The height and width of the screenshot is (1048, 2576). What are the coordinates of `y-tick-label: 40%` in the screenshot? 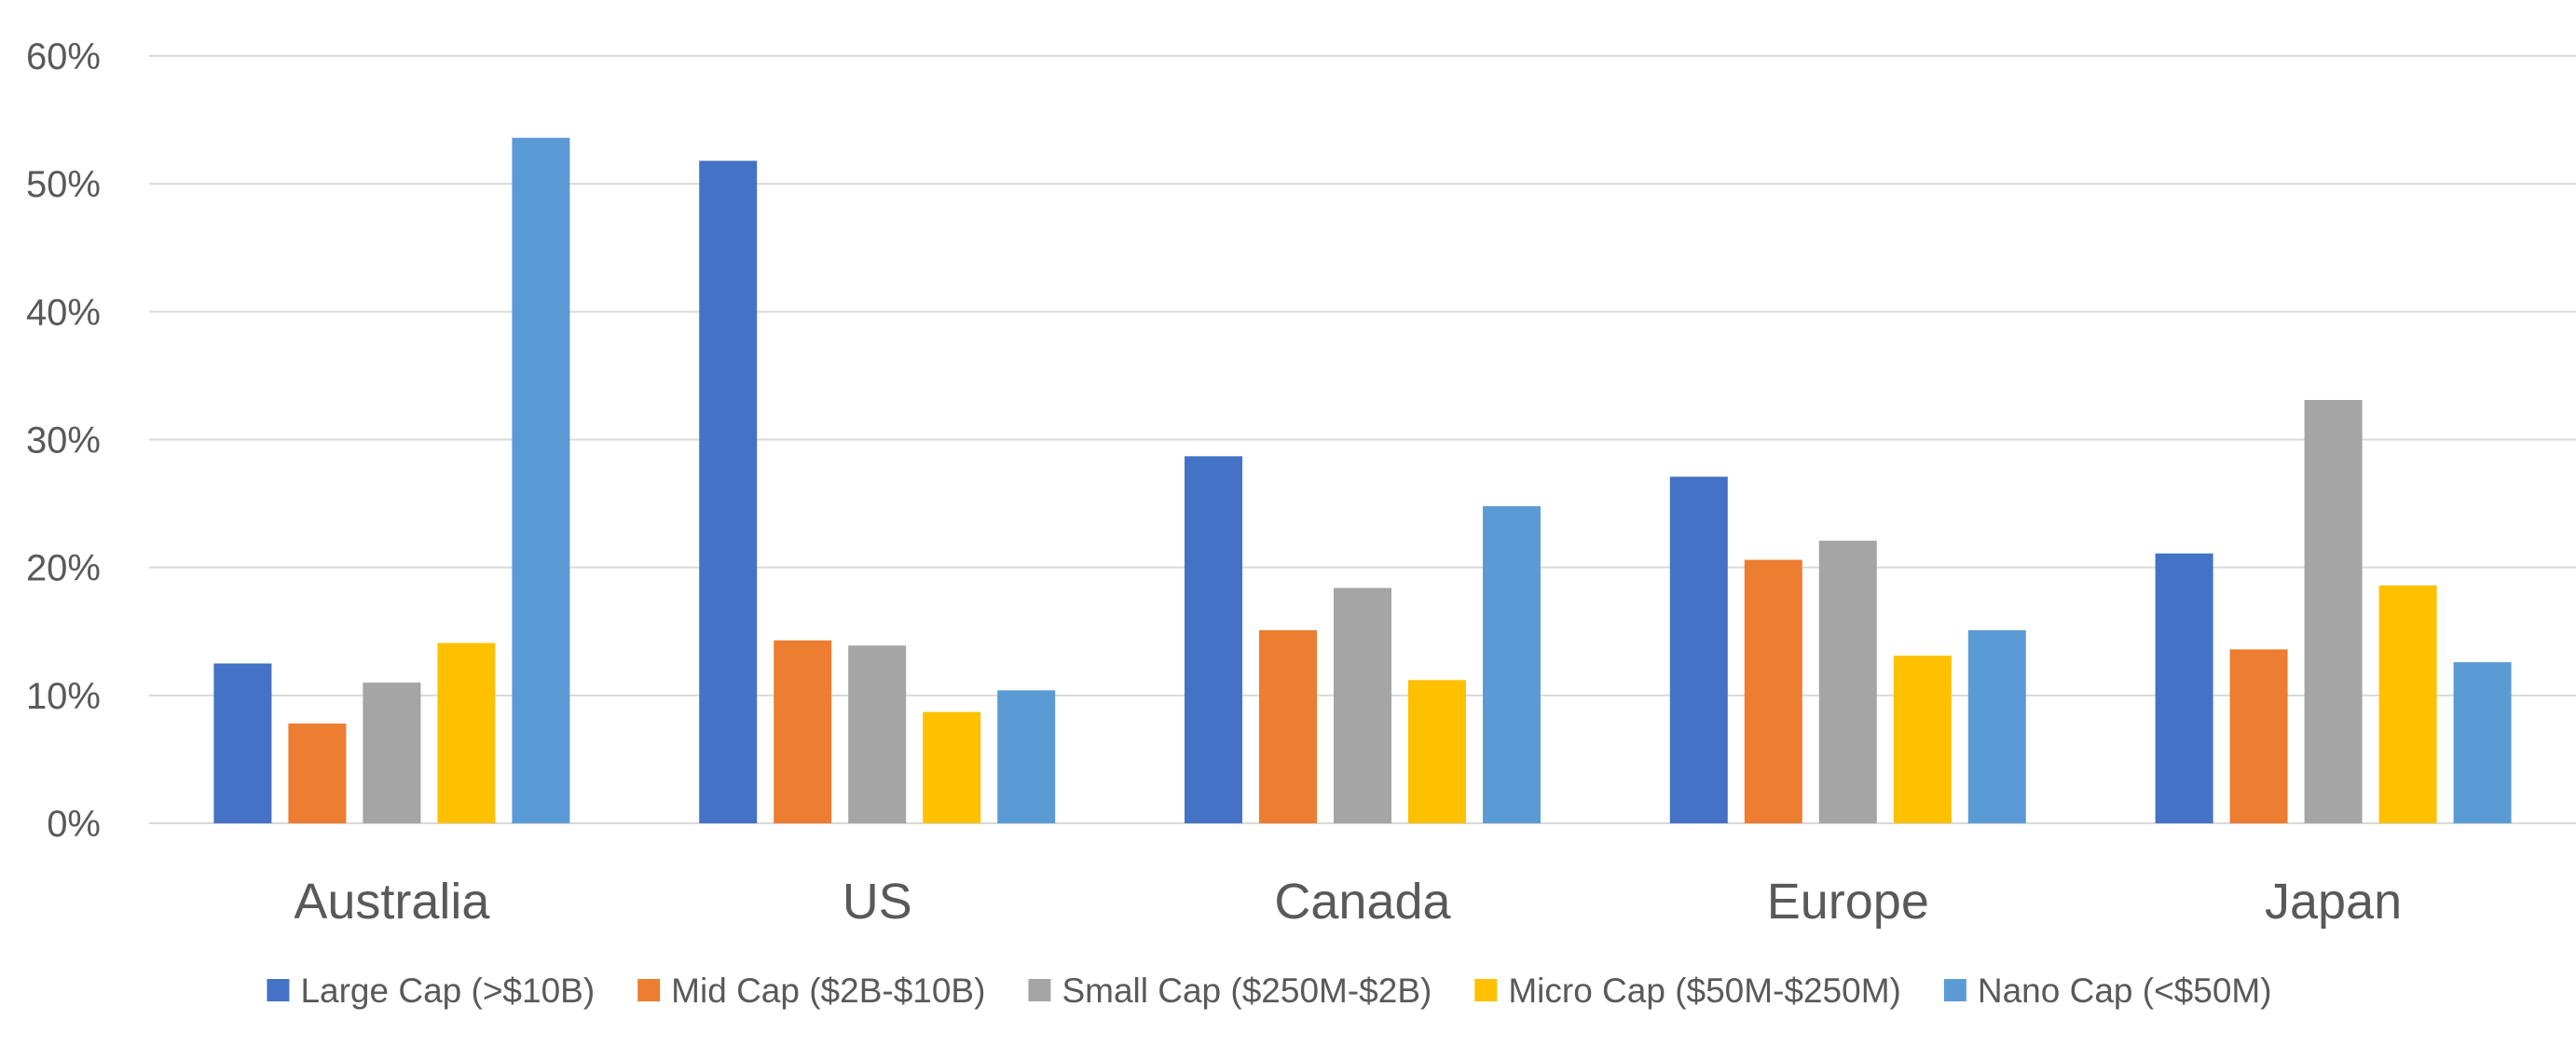 It's located at (63, 312).